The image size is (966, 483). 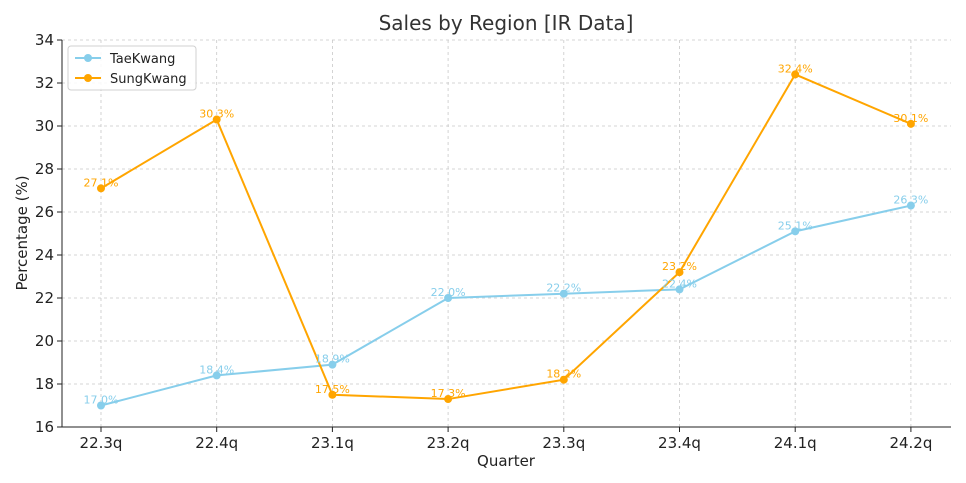 I want to click on y-tick-label: 22, so click(x=44, y=298).